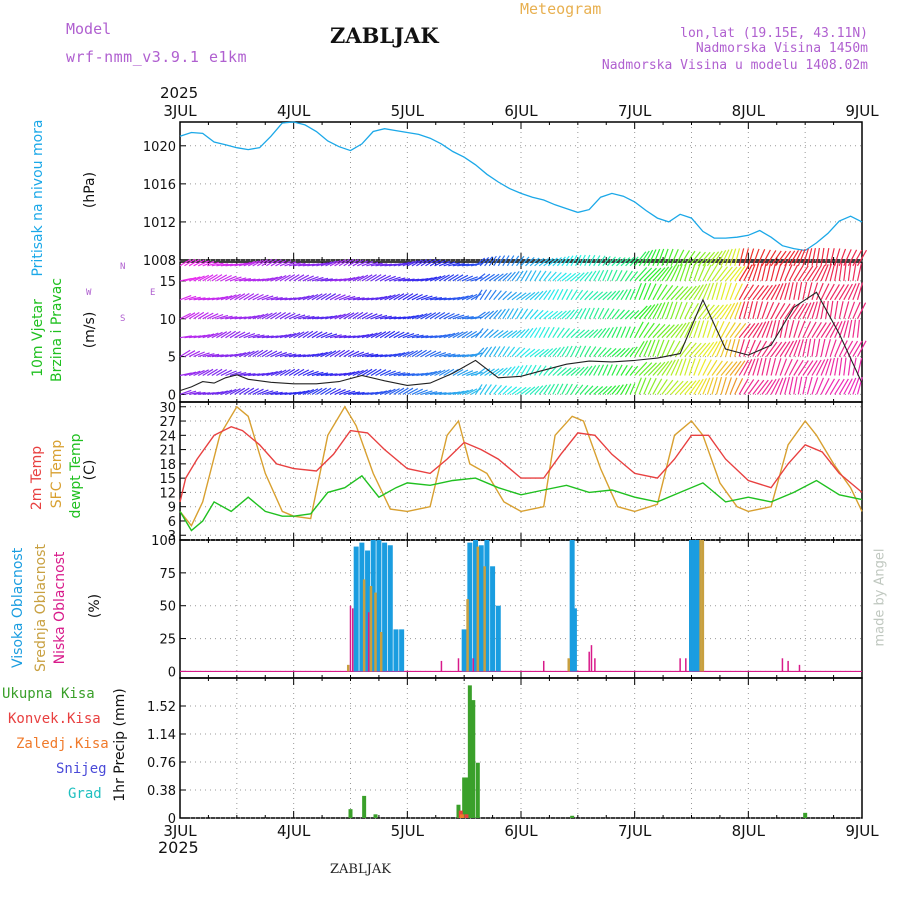 The height and width of the screenshot is (900, 900). What do you see at coordinates (172, 819) in the screenshot?
I see `y-tick-label: 0` at bounding box center [172, 819].